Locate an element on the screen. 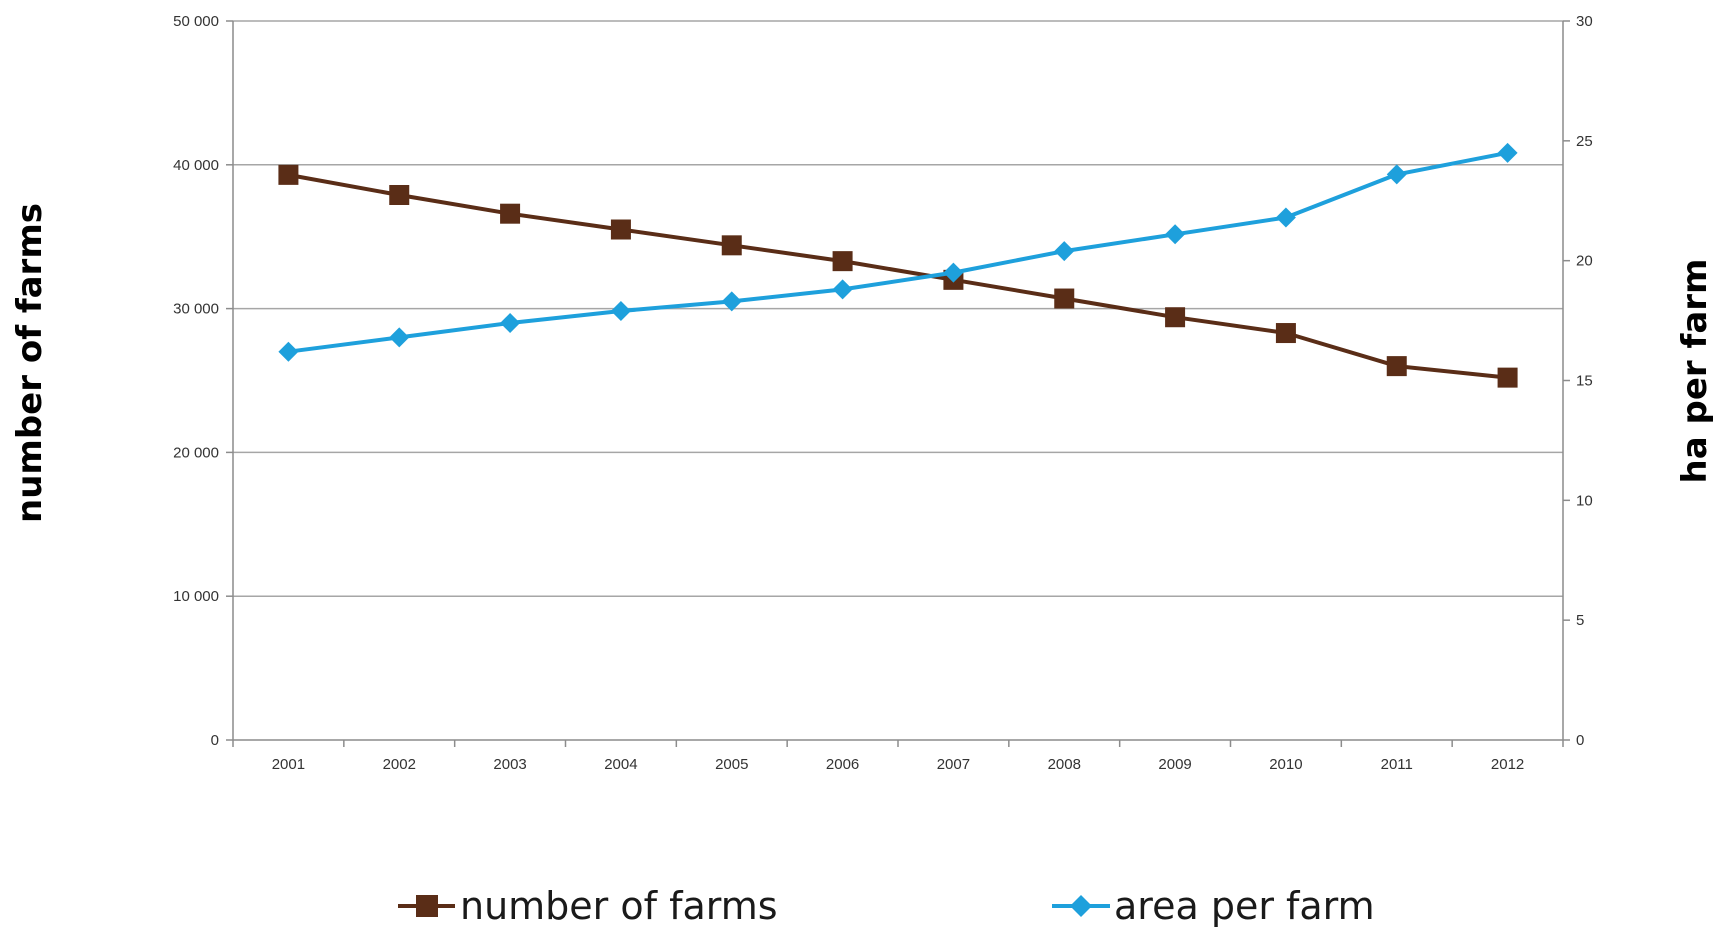 The image size is (1725, 930). legend: number of farms area per farm is located at coordinates (886, 906).